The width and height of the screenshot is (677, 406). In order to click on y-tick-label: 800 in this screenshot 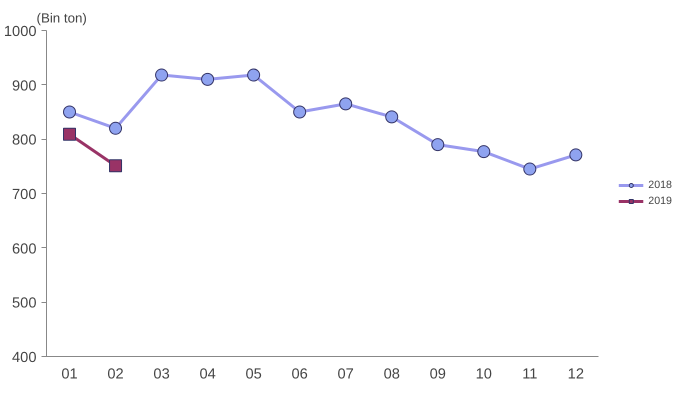, I will do `click(24, 140)`.